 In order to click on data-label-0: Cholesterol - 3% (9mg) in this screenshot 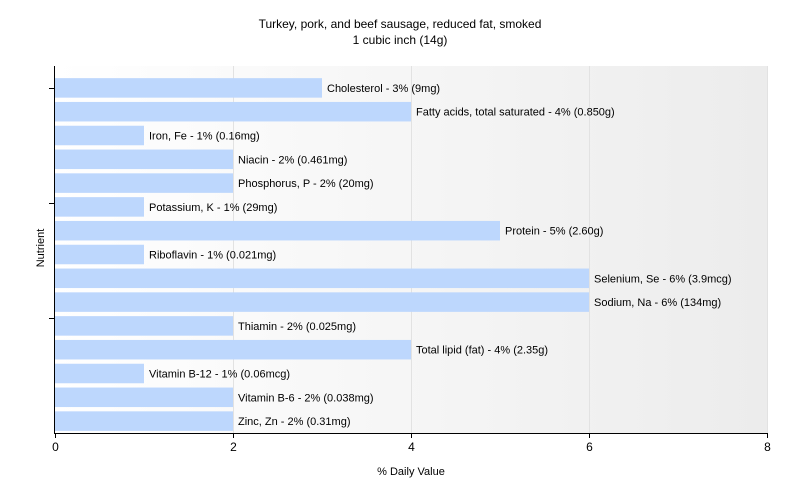, I will do `click(383, 89)`.